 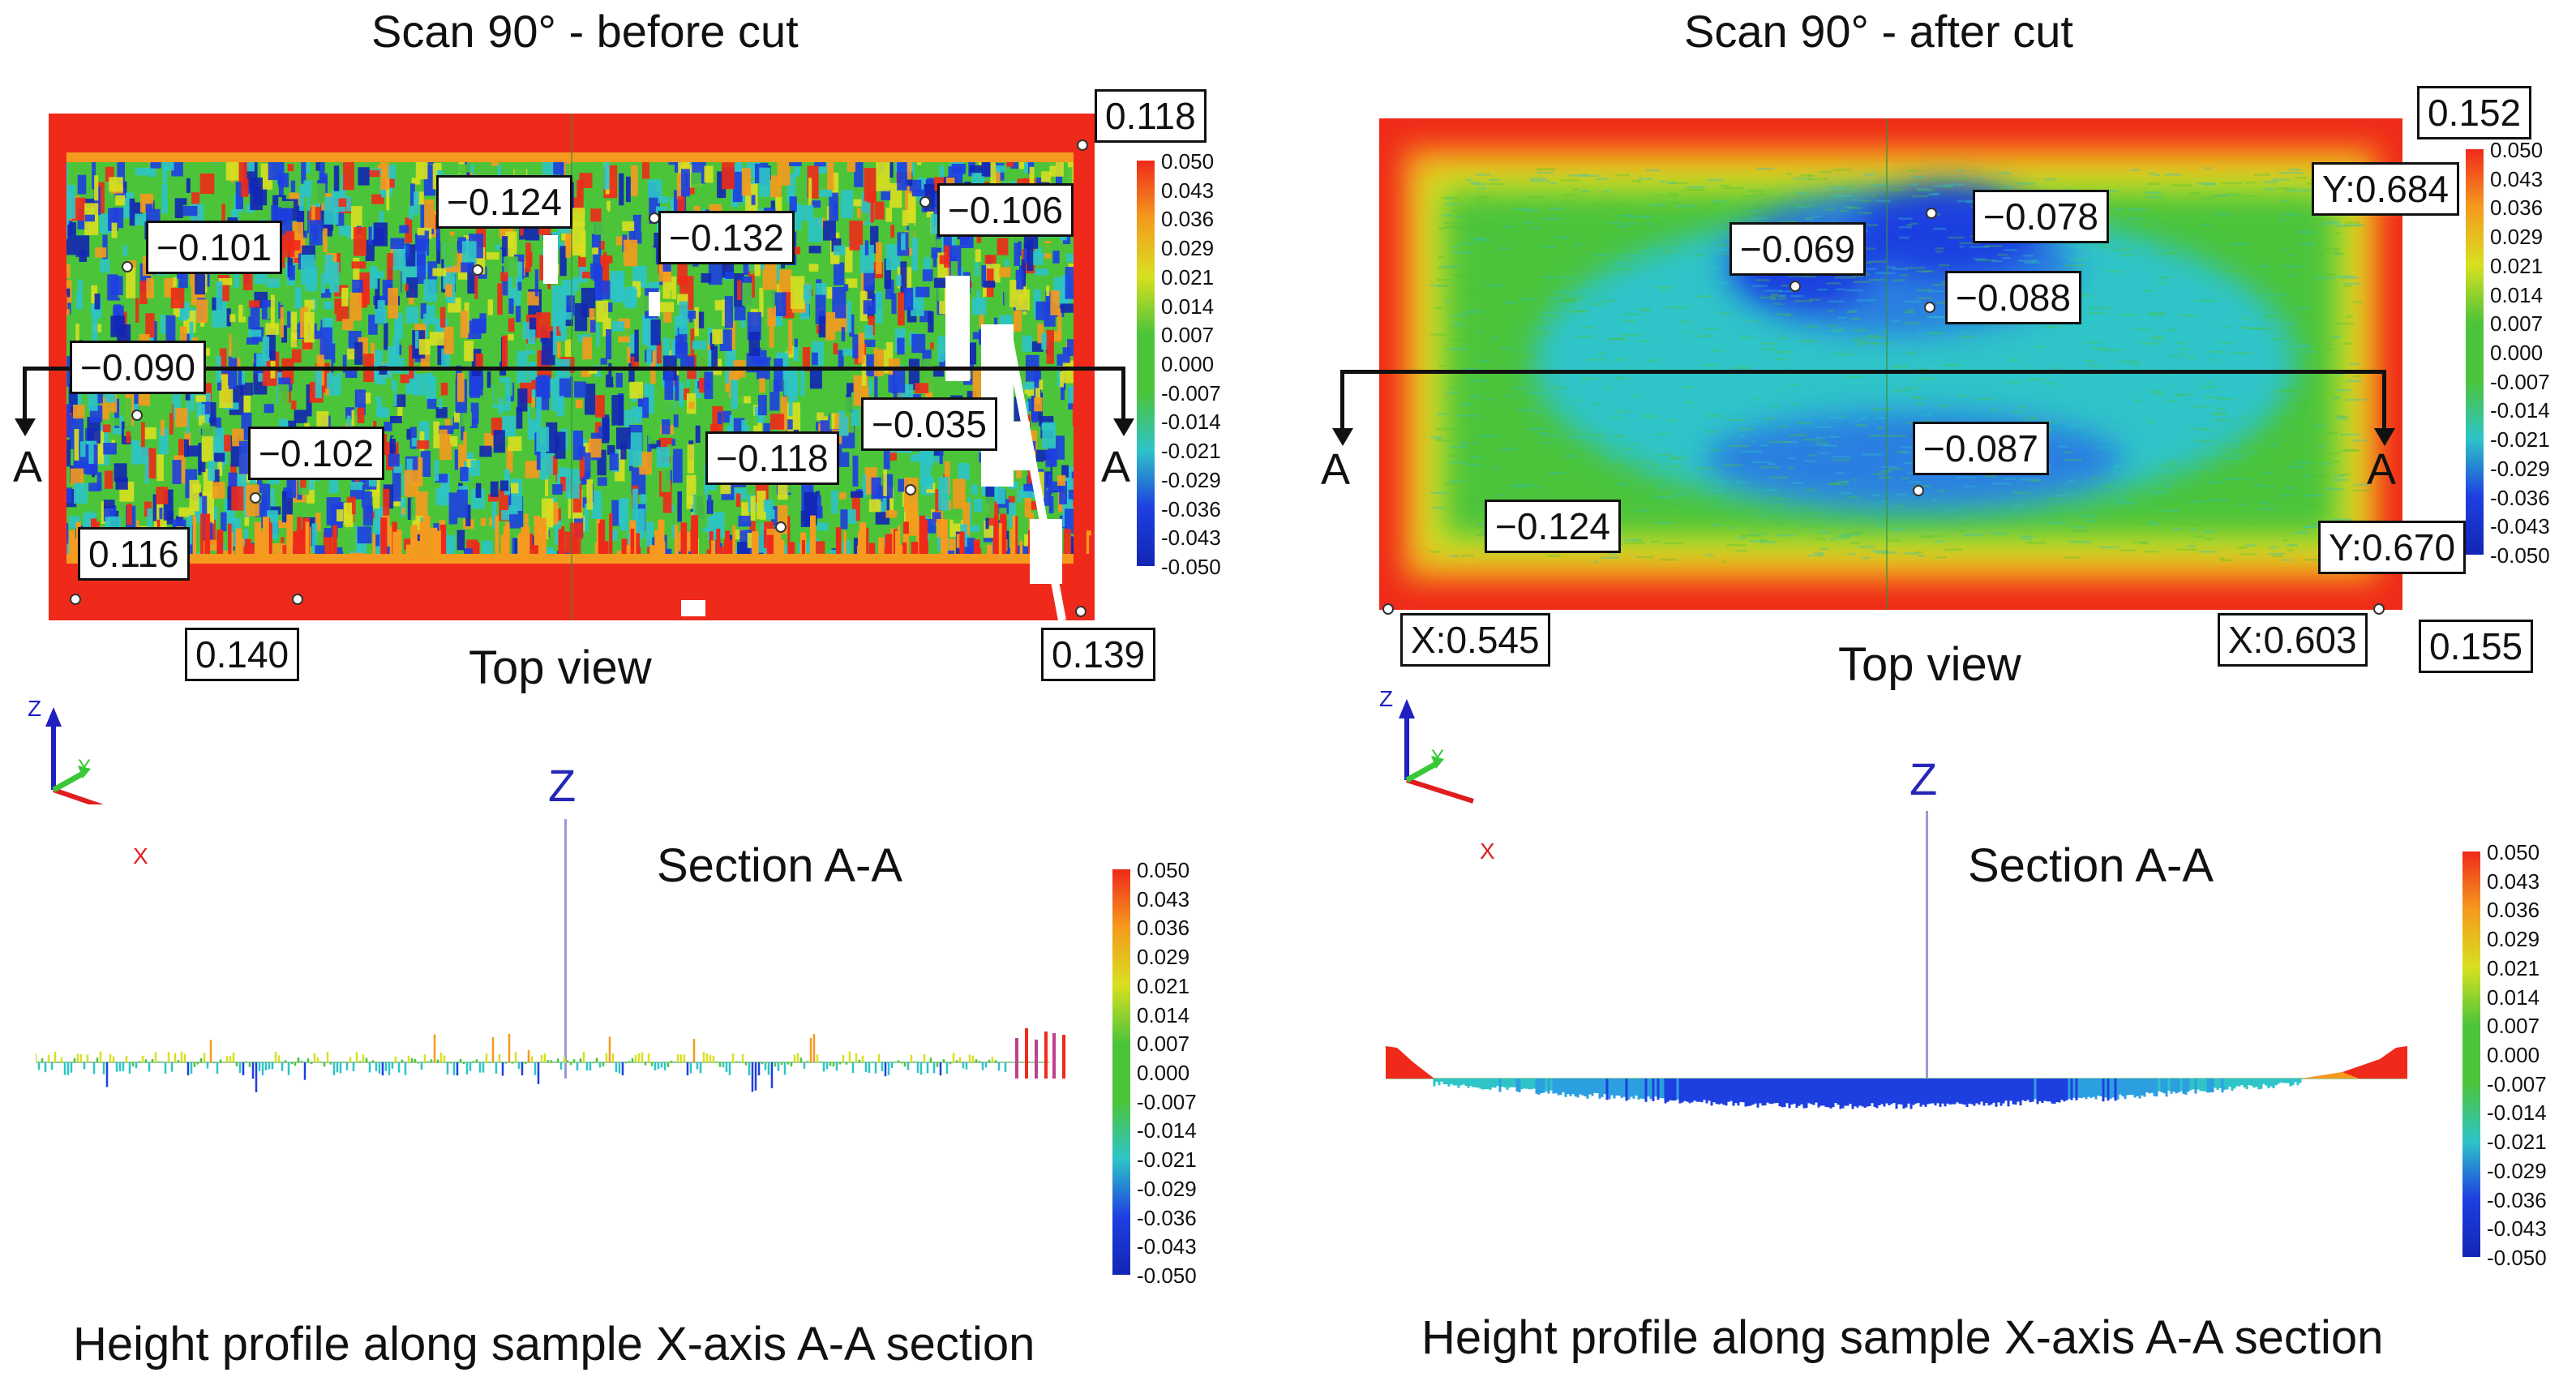 I want to click on callout-value: −0.118, so click(x=772, y=458).